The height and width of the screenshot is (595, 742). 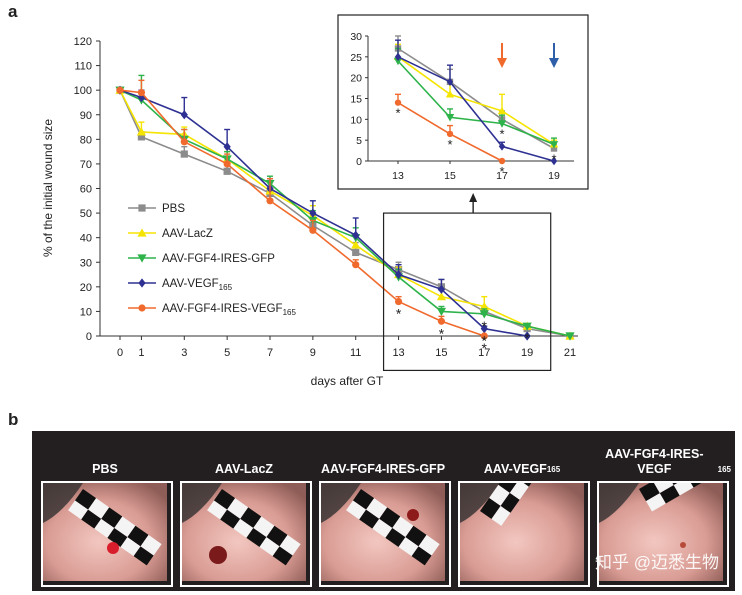 What do you see at coordinates (86, 214) in the screenshot?
I see `y-tick-label: 50` at bounding box center [86, 214].